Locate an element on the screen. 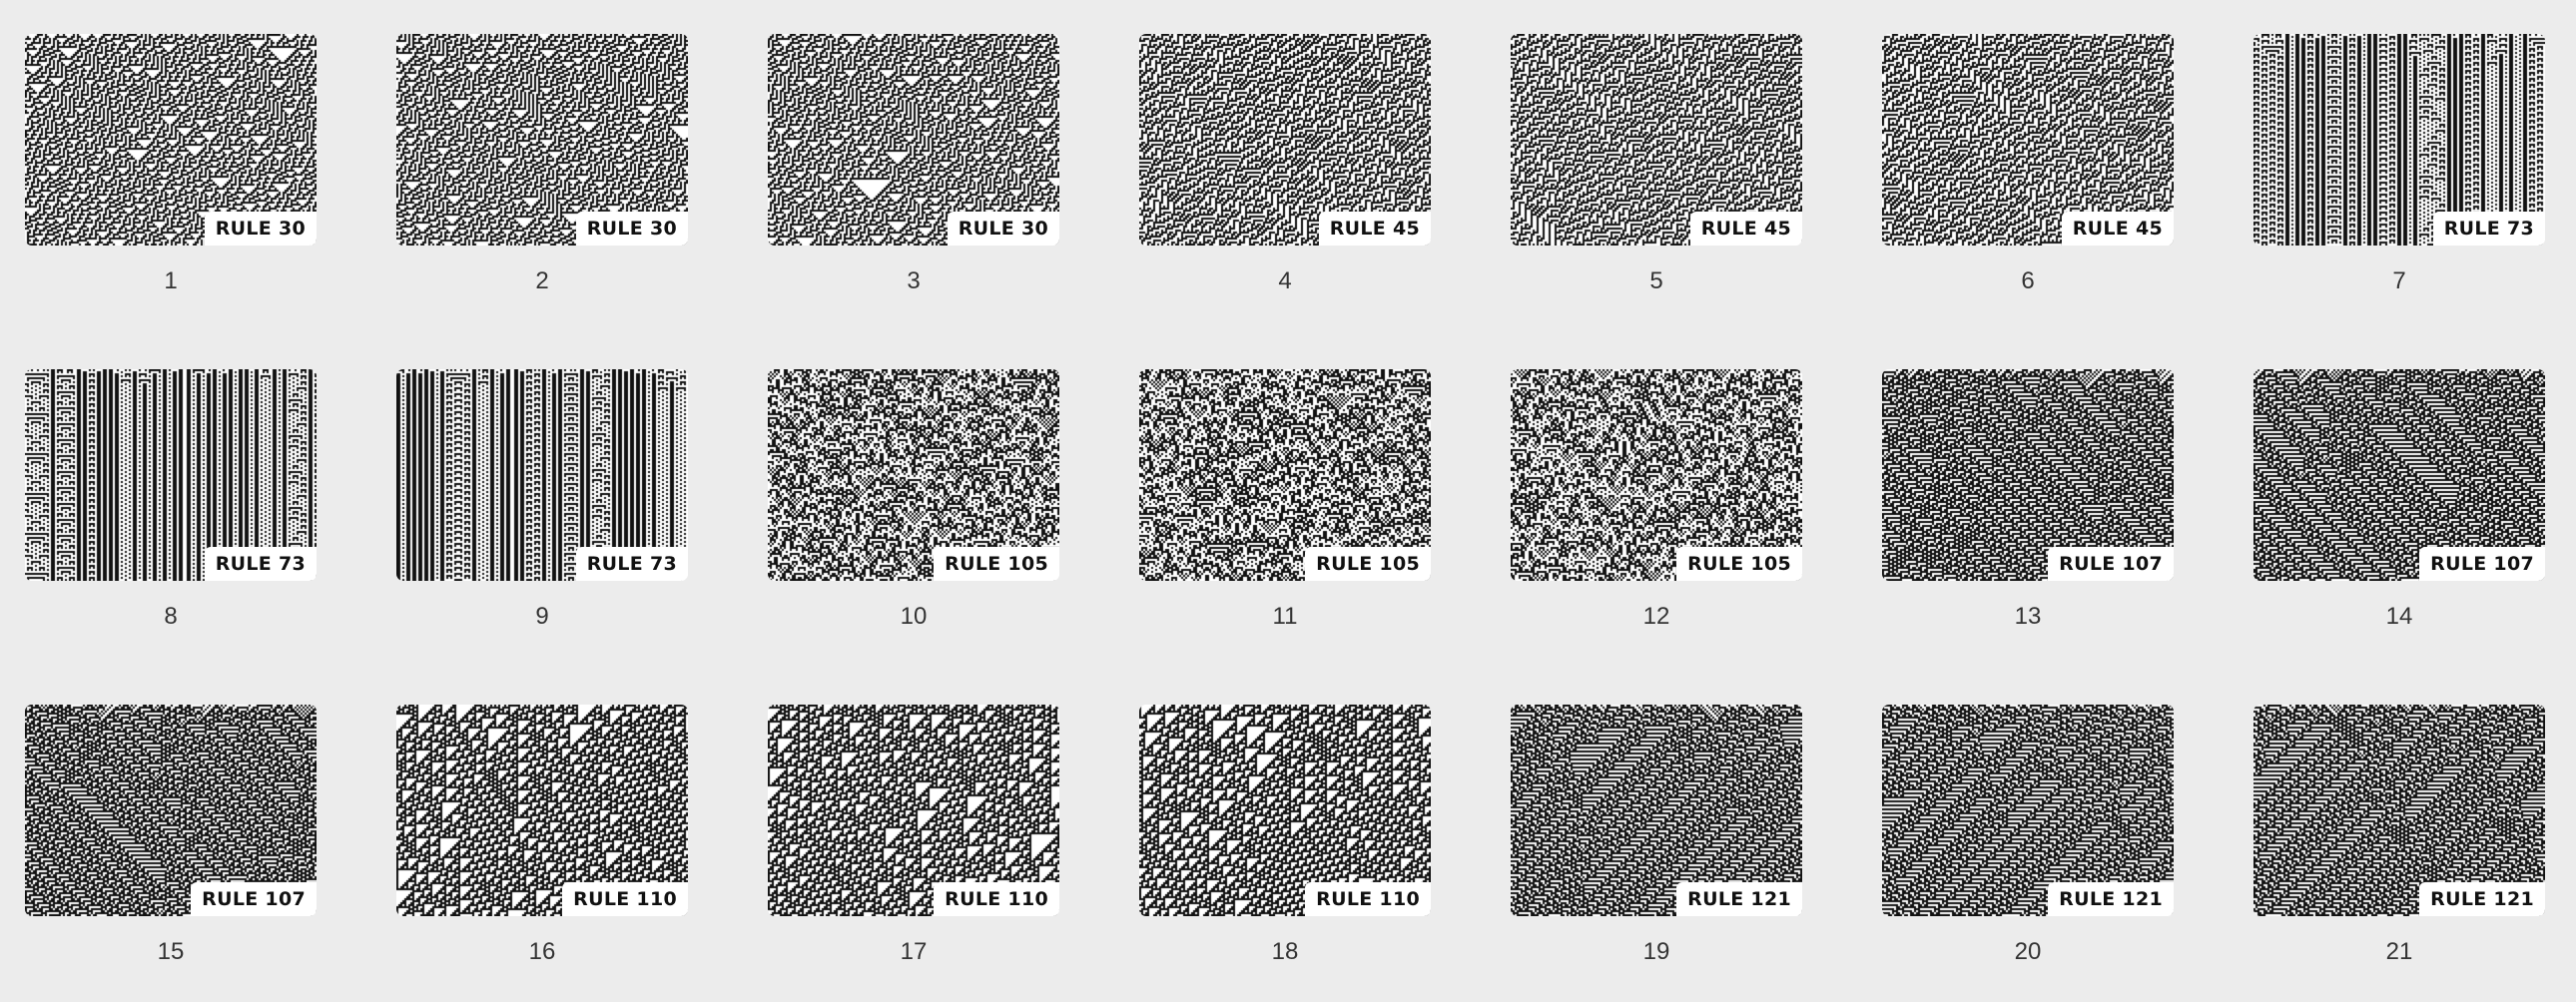 This screenshot has height=1002, width=2576. tile-index-caption: 13 is located at coordinates (2028, 616).